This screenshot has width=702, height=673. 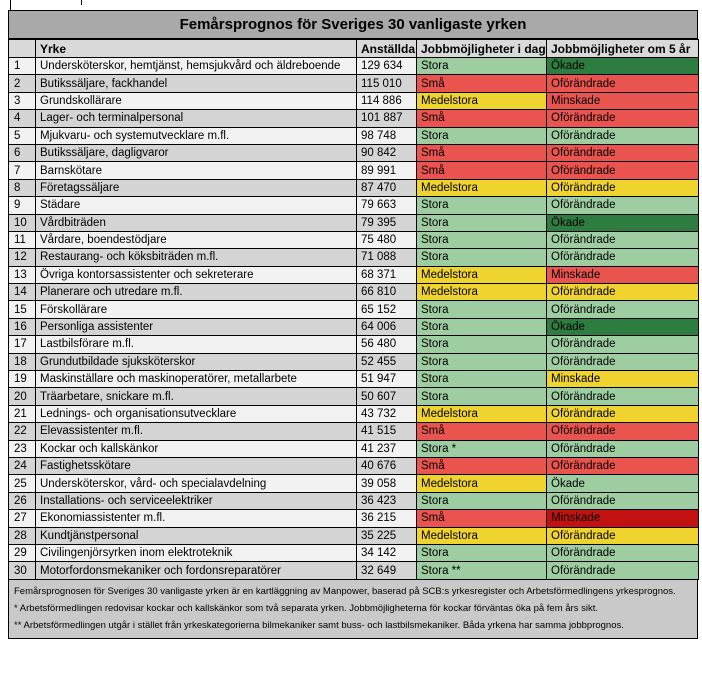 I want to click on cell-rank: 14, so click(x=22, y=292).